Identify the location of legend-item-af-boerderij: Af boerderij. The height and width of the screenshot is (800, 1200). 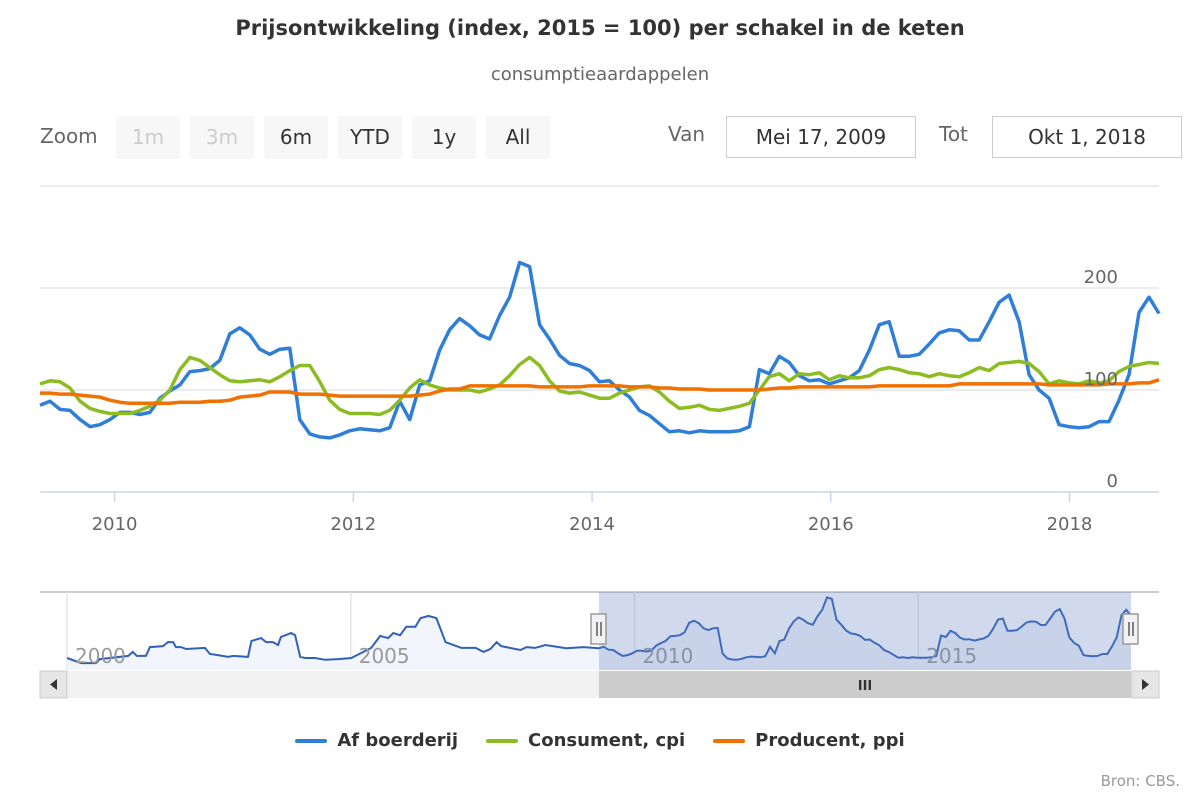
(376, 740).